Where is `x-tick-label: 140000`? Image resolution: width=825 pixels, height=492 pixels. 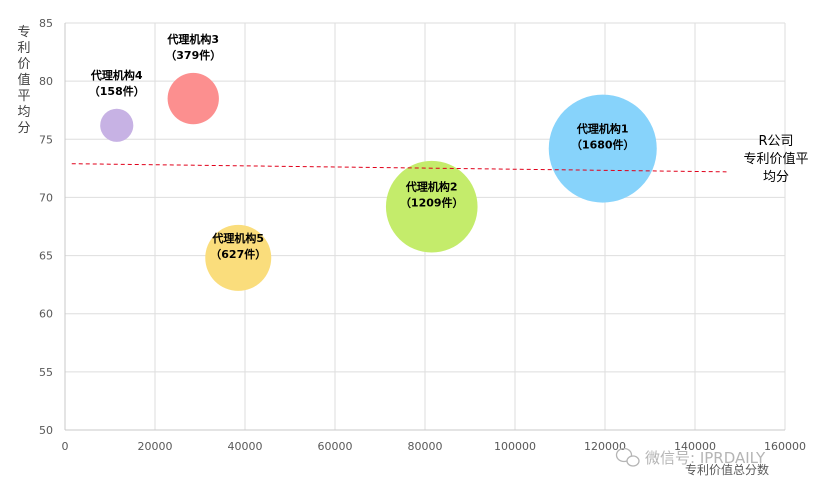 x-tick-label: 140000 is located at coordinates (695, 446).